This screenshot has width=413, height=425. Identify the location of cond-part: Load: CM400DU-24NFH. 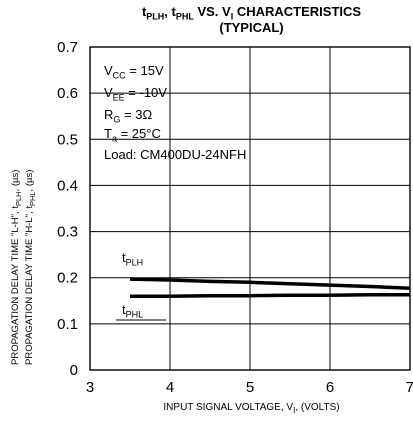
(175, 154).